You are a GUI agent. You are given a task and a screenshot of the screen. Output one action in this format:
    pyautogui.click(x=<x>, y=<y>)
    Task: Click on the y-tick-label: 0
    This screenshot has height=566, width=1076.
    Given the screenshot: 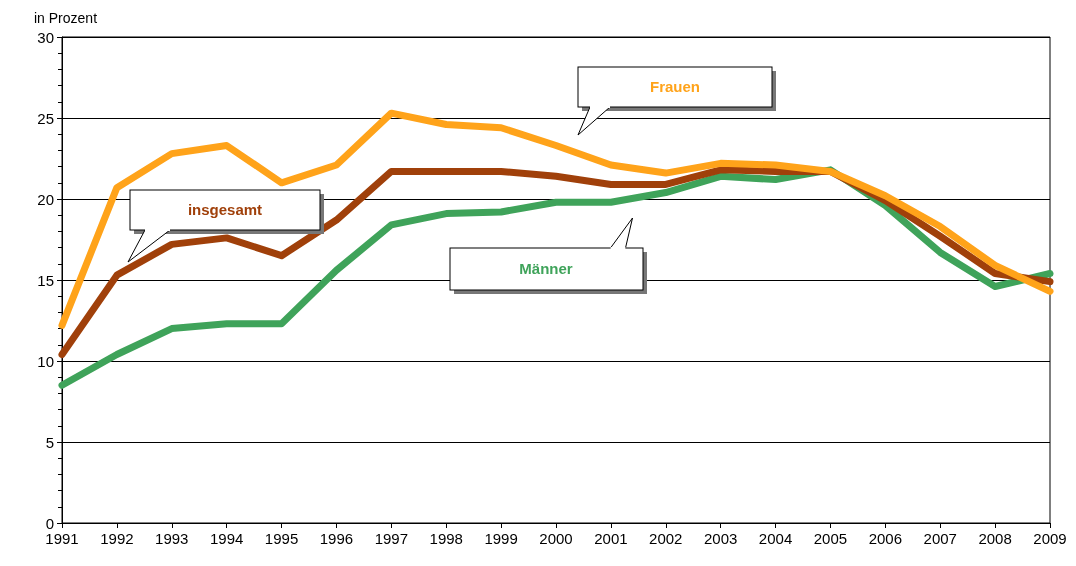 What is the action you would take?
    pyautogui.click(x=49, y=523)
    